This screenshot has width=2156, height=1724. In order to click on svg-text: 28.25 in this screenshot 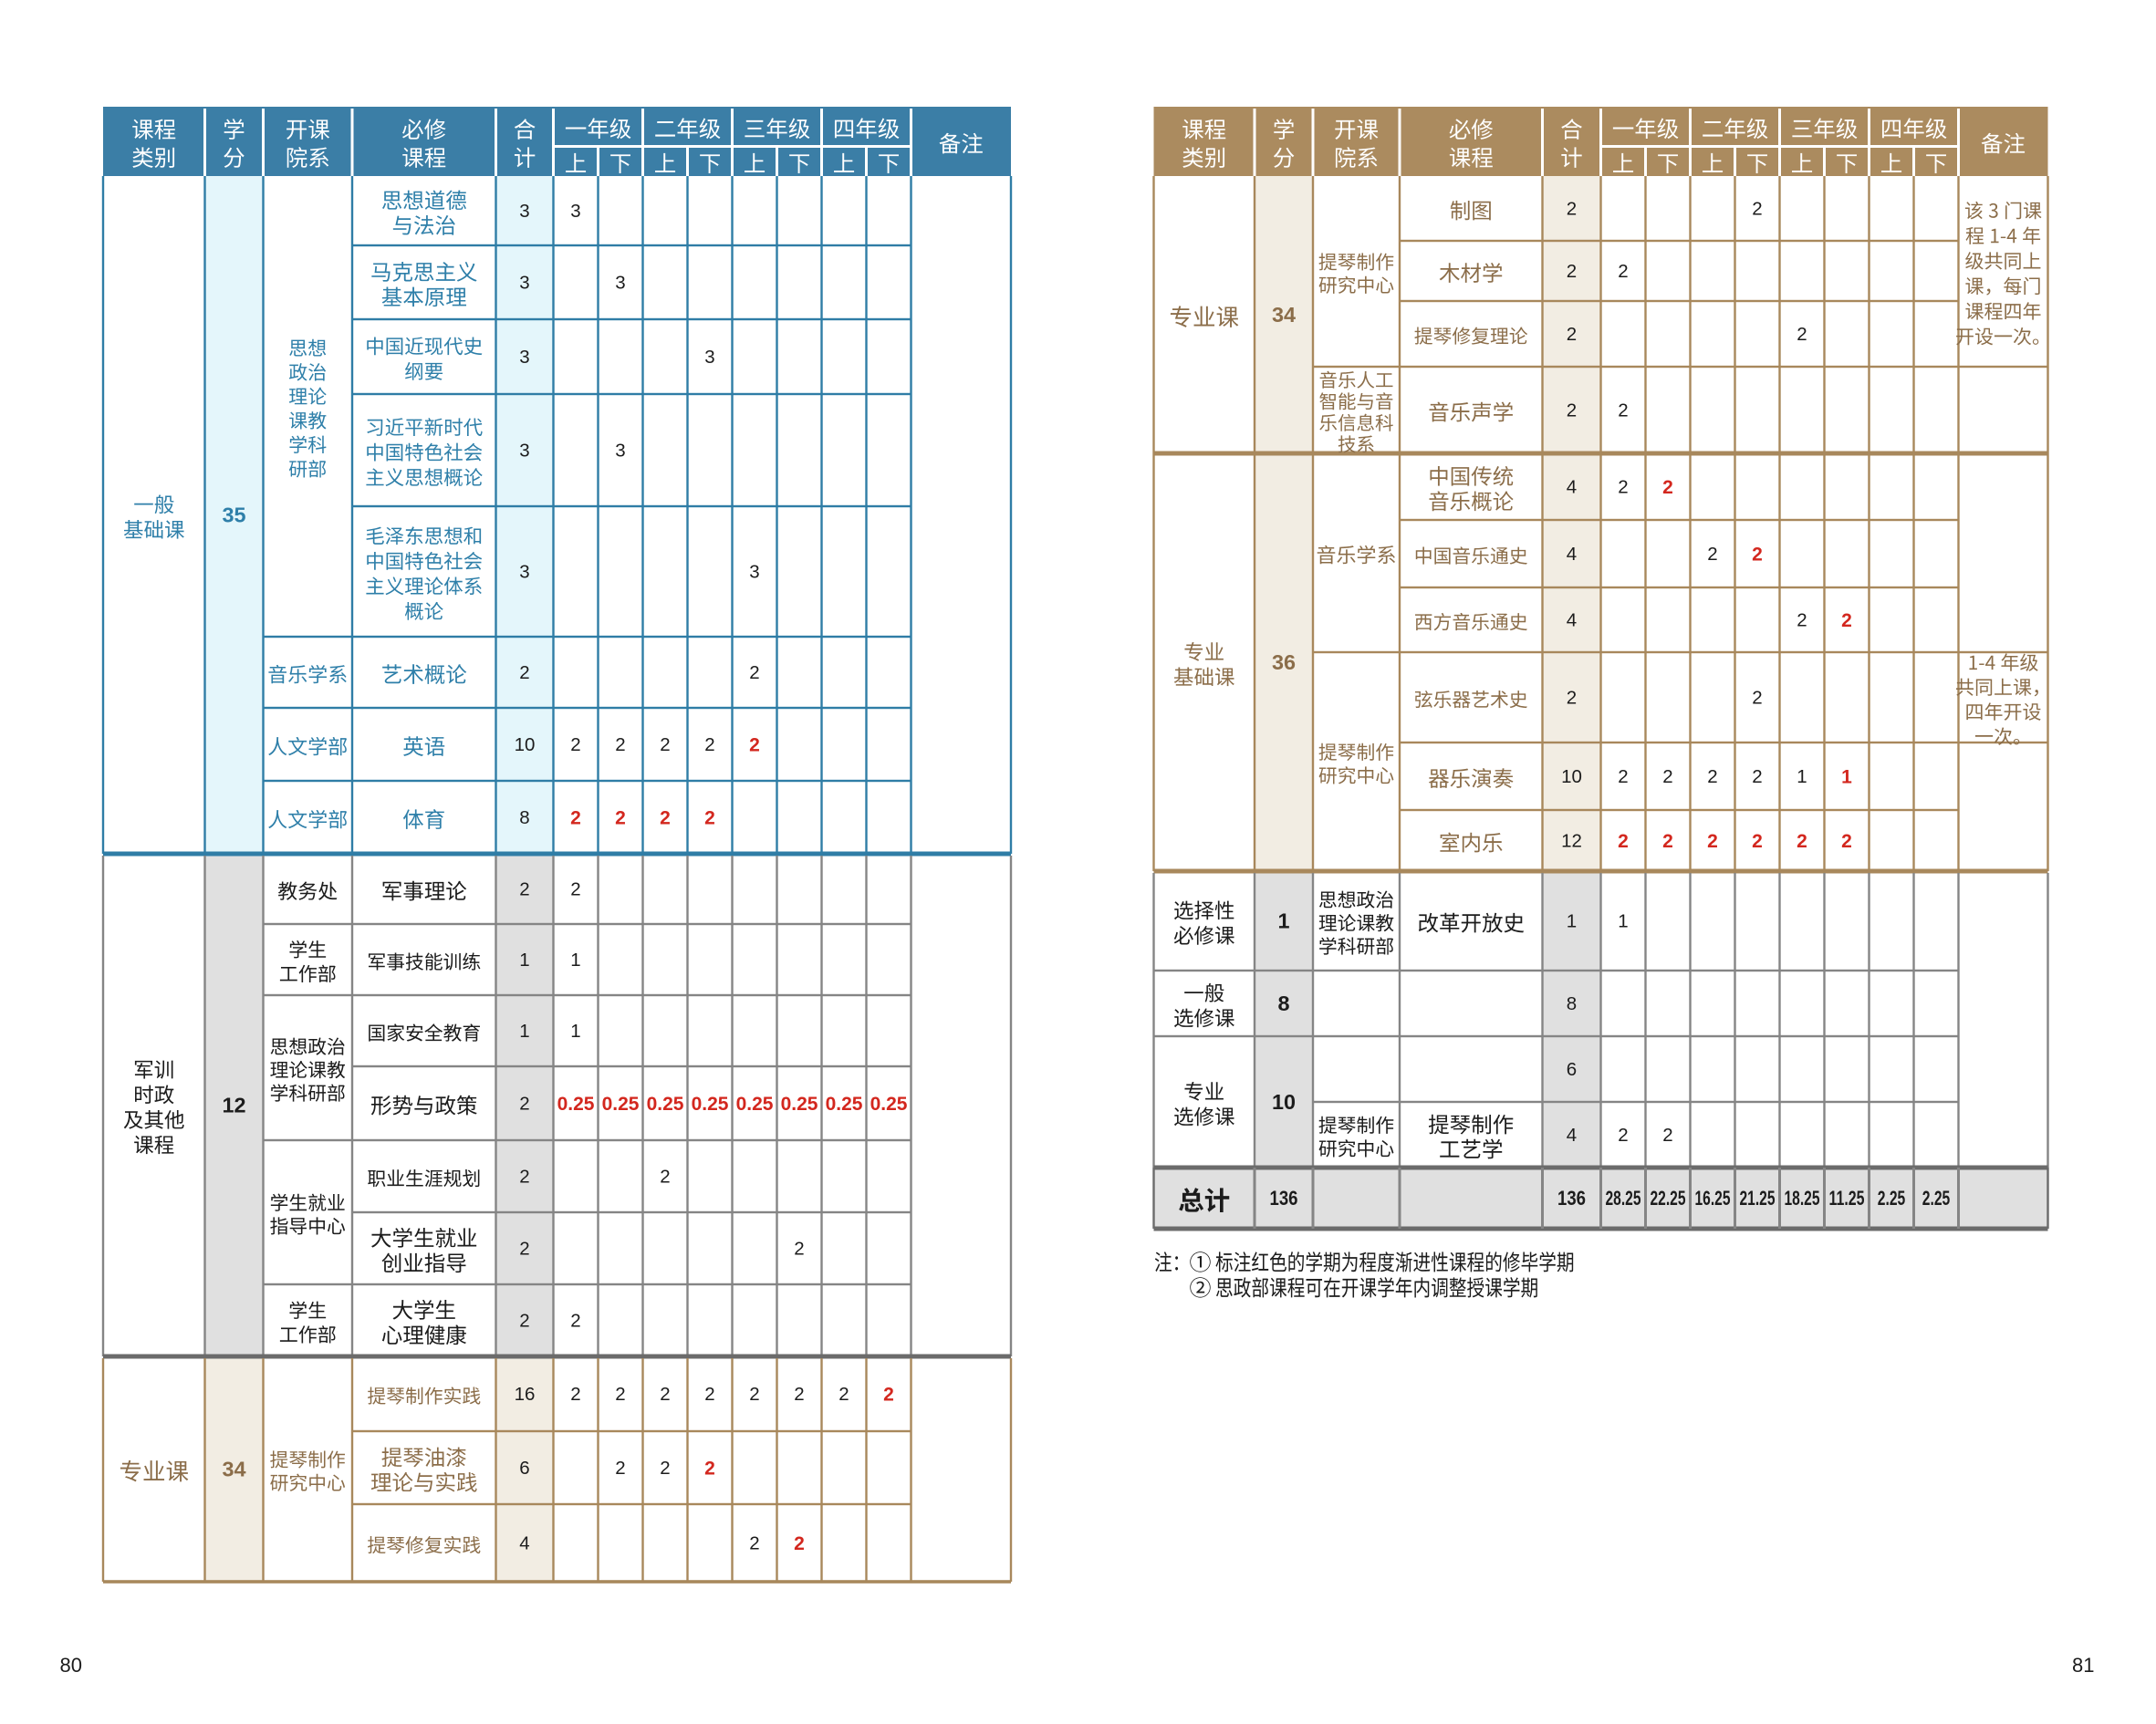, I will do `click(1624, 1198)`.